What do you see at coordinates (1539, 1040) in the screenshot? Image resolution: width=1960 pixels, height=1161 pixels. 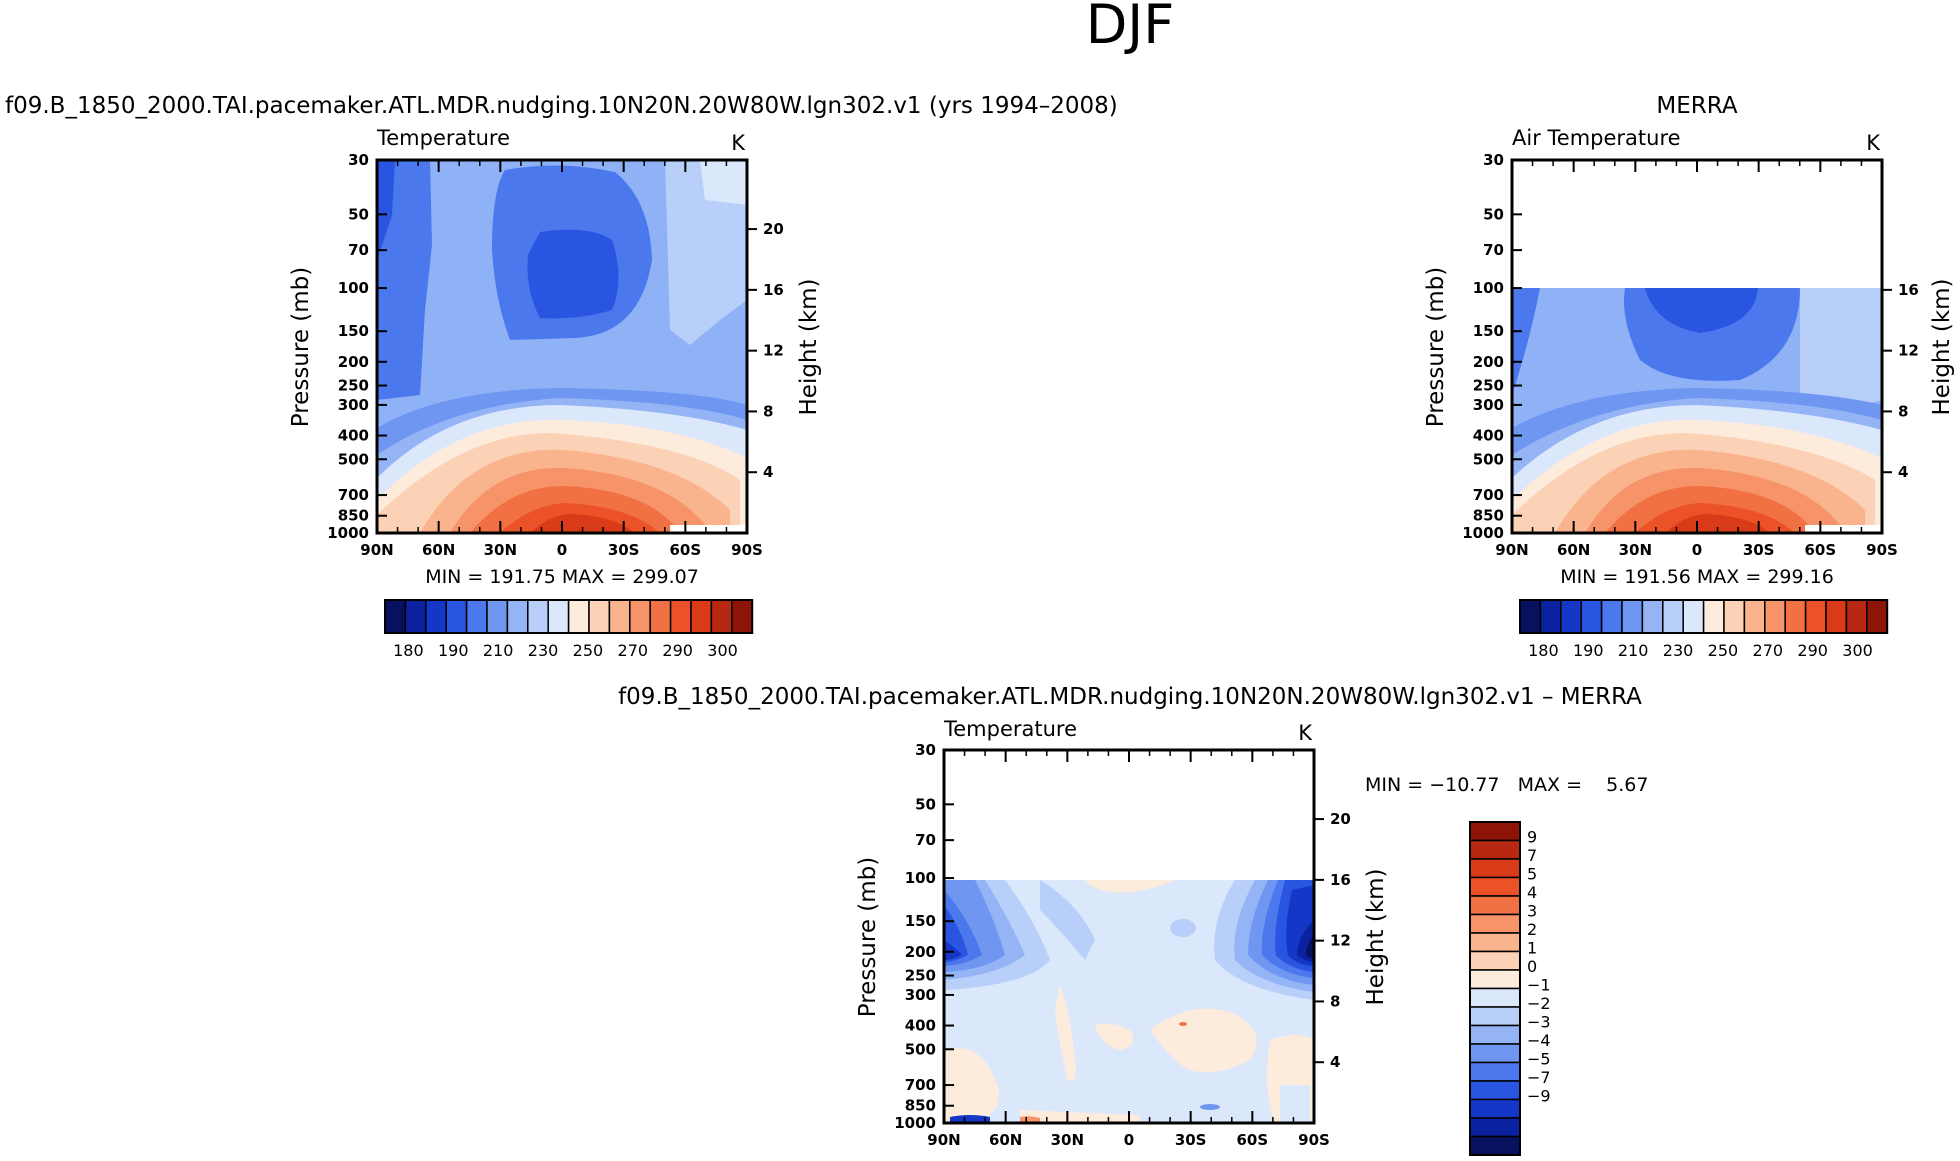 I see `colorbar-label: −4` at bounding box center [1539, 1040].